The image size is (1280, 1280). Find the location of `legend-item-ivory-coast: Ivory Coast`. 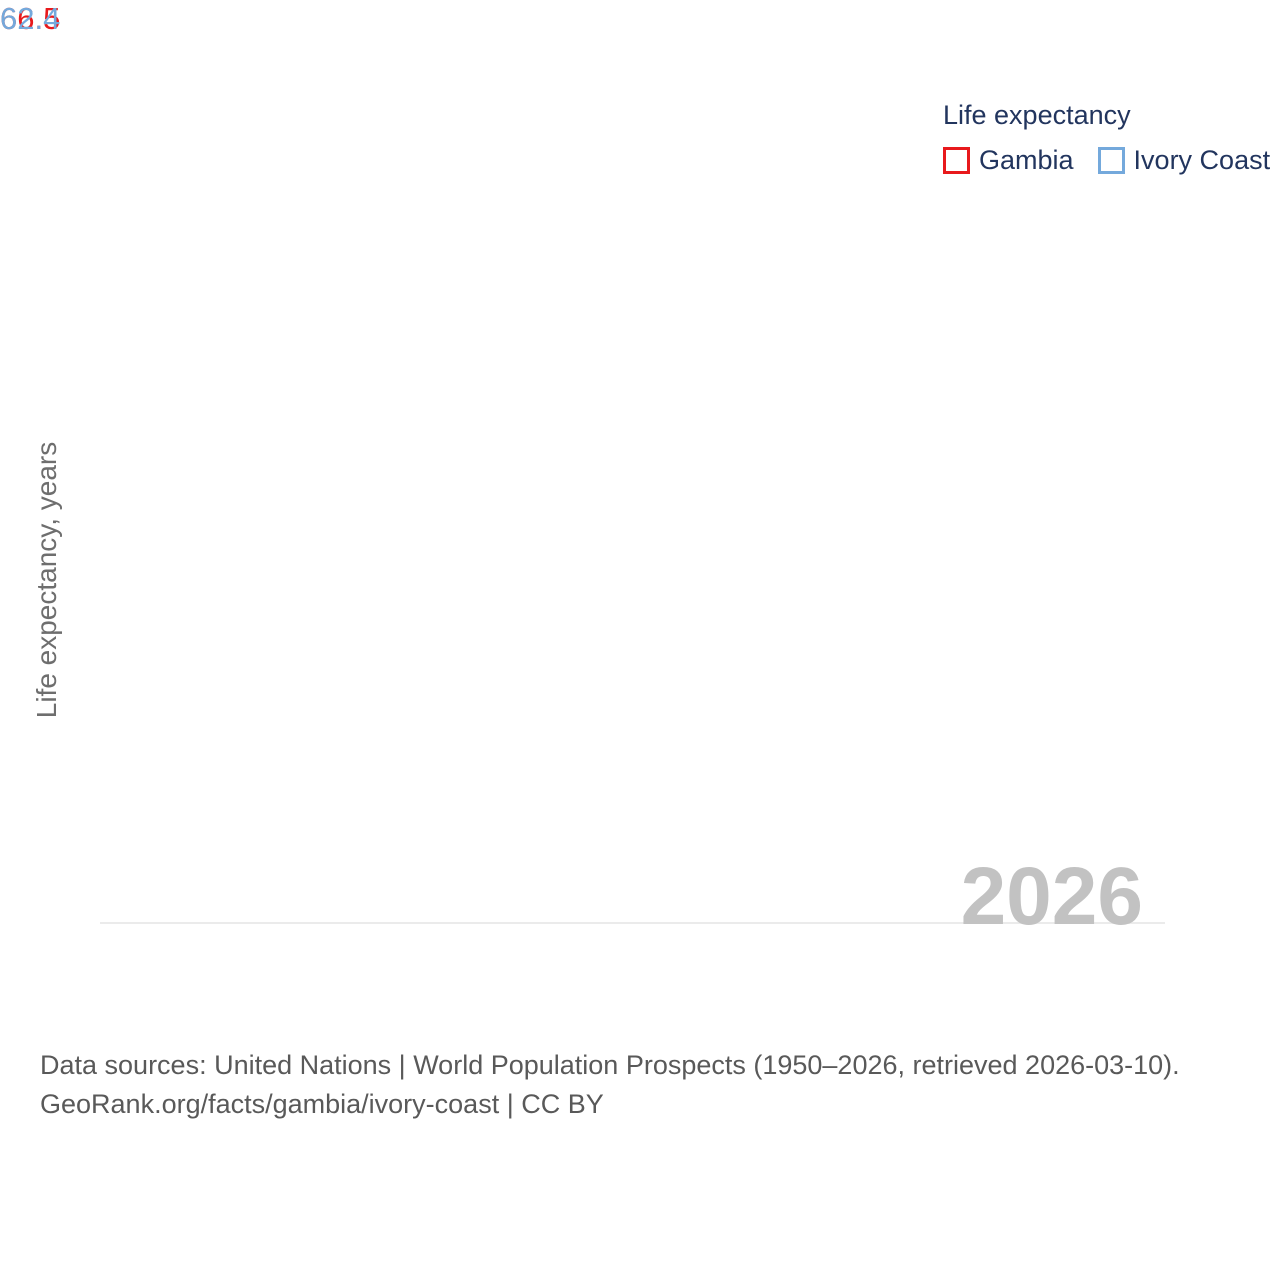

legend-item-ivory-coast: Ivory Coast is located at coordinates (1184, 160).